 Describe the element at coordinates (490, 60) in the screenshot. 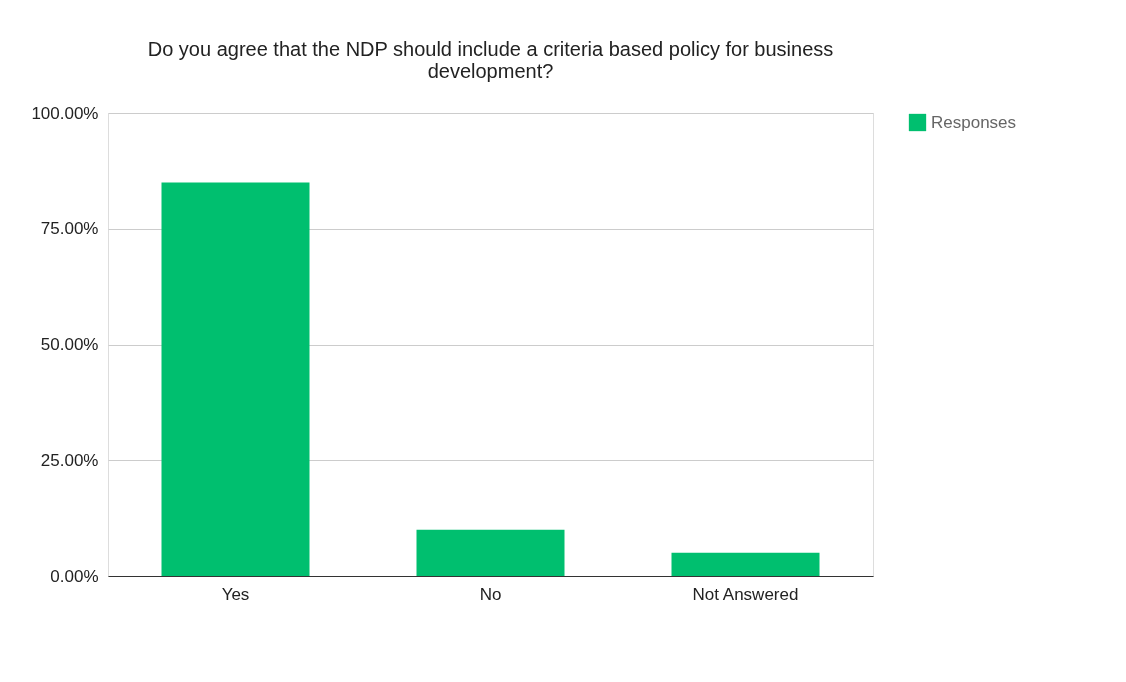

I see `chart-title: Do you agree that the NDP should include a criteria based policy for business development?` at that location.